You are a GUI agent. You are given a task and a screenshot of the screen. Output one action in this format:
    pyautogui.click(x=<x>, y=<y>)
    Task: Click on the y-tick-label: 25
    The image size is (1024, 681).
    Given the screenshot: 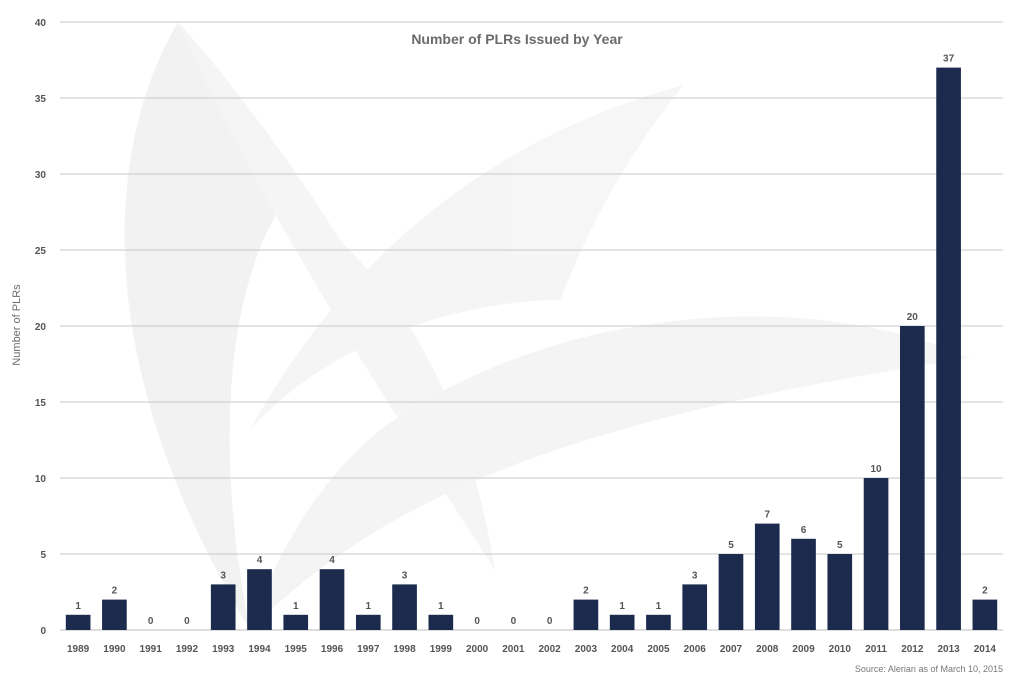 What is the action you would take?
    pyautogui.click(x=41, y=251)
    